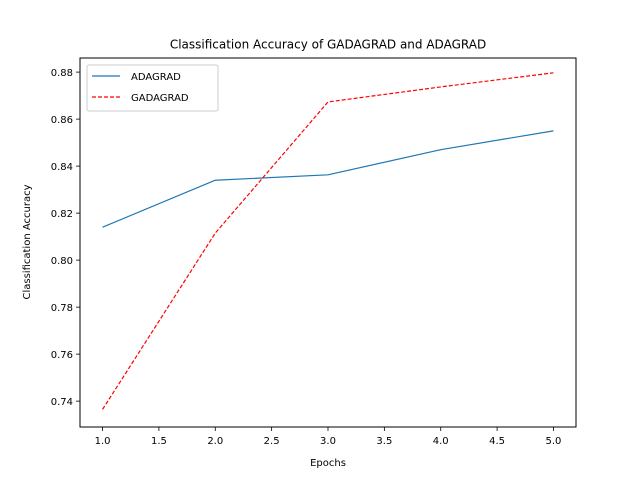 The width and height of the screenshot is (640, 480). What do you see at coordinates (384, 441) in the screenshot?
I see `x-tick-label: 3.5` at bounding box center [384, 441].